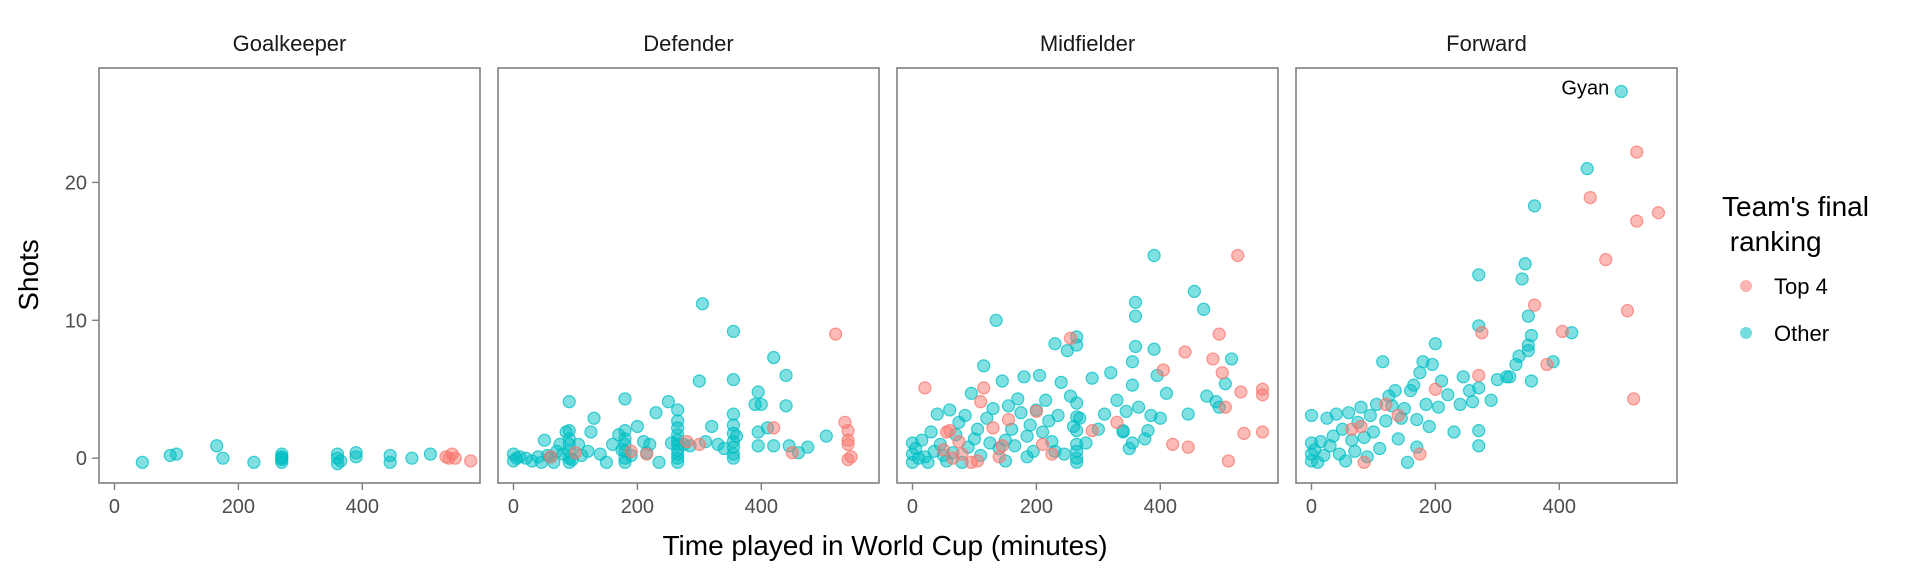  Describe the element at coordinates (1772, 241) in the screenshot. I see `legend-title-line-2: ranking` at that location.